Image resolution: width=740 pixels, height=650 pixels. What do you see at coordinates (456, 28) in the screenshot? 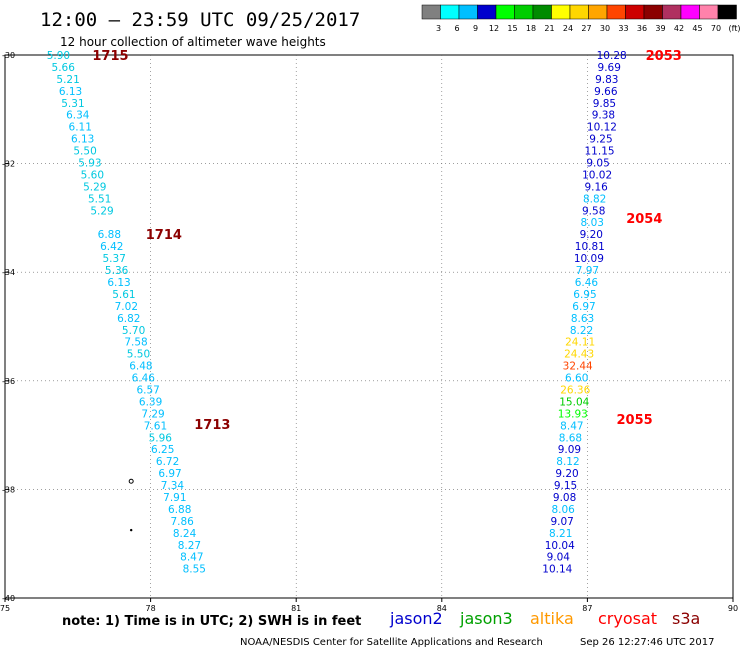
I see `colorbar-label: 6` at bounding box center [456, 28].